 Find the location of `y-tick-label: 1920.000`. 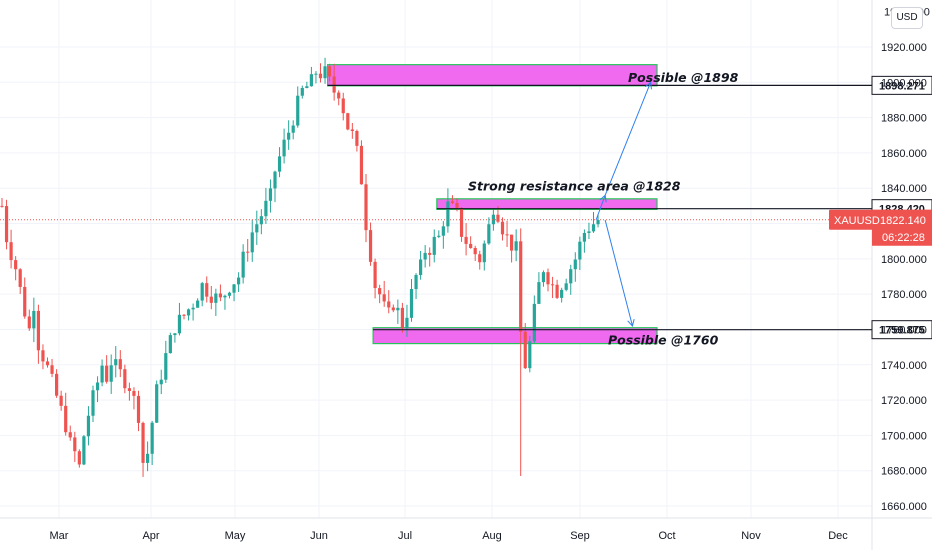

y-tick-label: 1920.000 is located at coordinates (904, 48).